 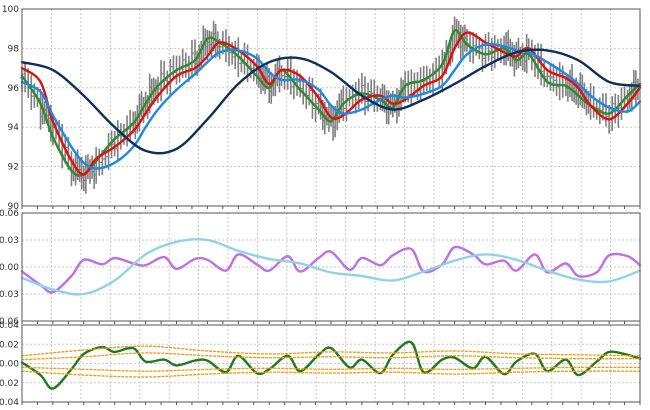 I want to click on y-tick-label: 100, so click(x=10, y=10).